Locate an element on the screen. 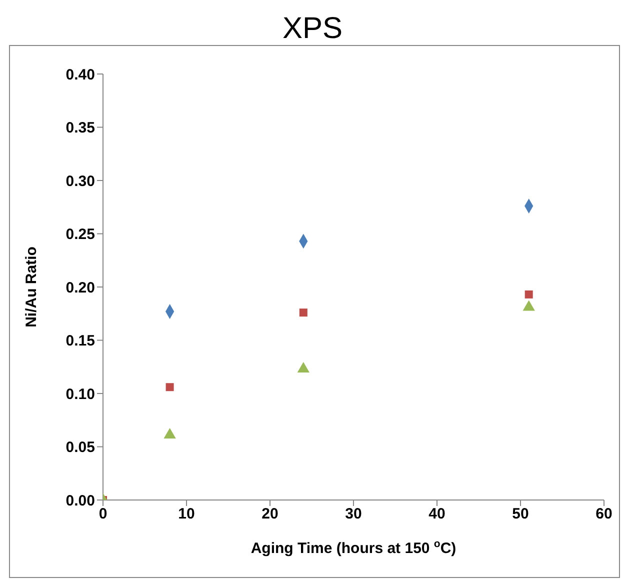 This screenshot has height=583, width=625. chart-title: XPS is located at coordinates (312, 29).